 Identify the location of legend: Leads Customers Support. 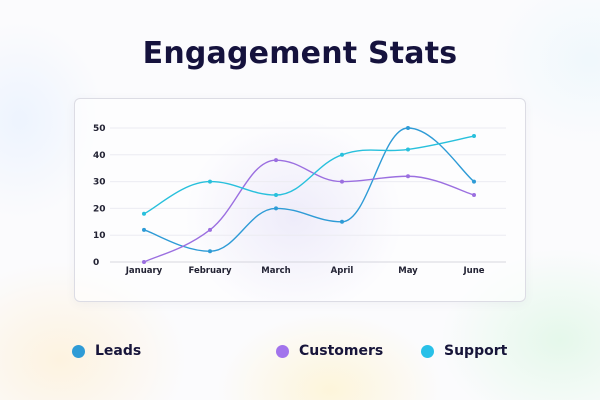
(300, 353).